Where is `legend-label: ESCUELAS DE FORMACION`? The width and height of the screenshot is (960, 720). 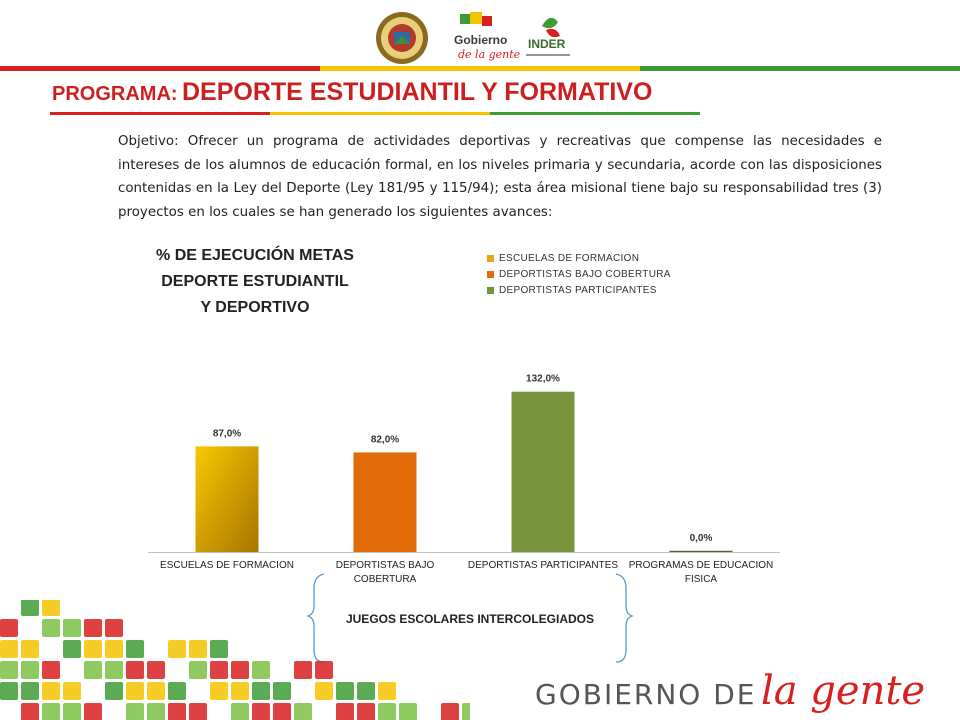
legend-label: ESCUELAS DE FORMACION is located at coordinates (569, 258).